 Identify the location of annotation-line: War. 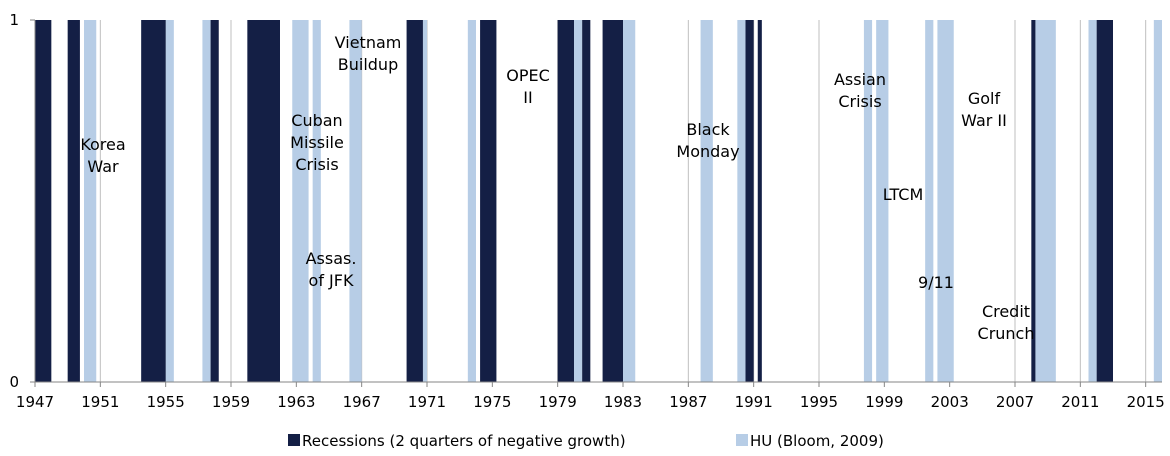
(103, 166).